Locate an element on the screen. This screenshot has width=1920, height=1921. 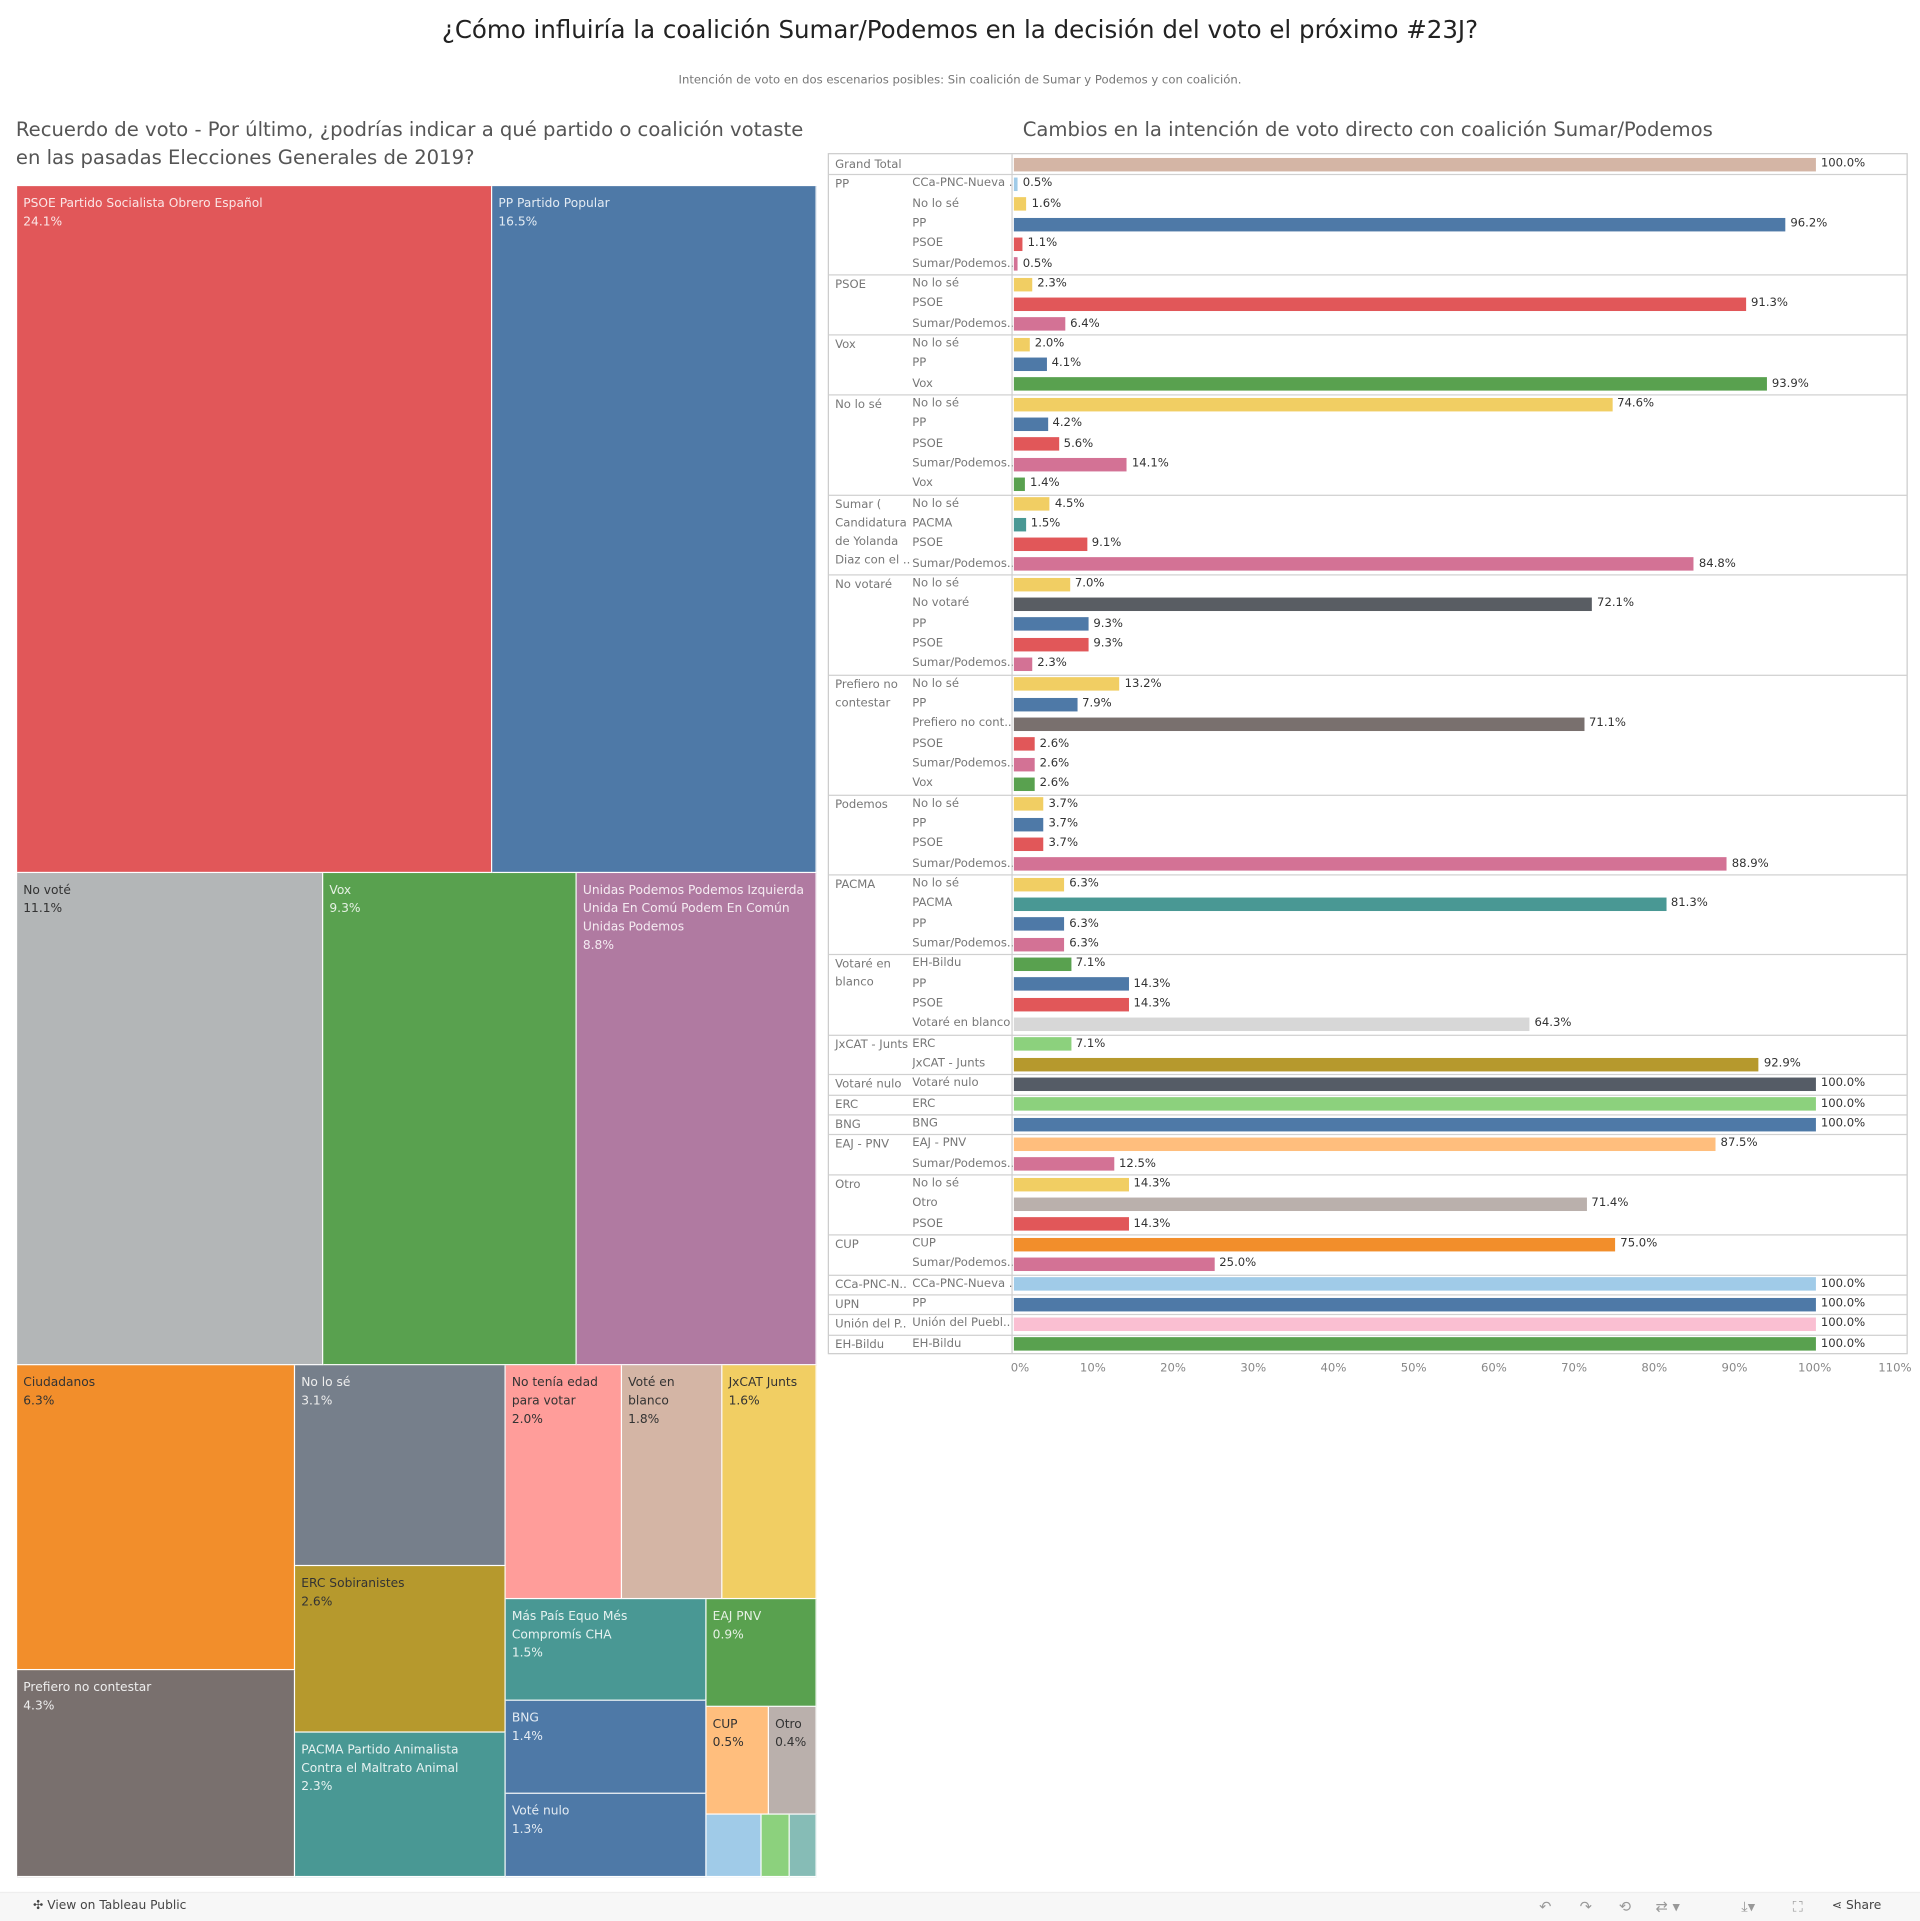
treemap-tile: Otro 0.4% is located at coordinates (792, 1760).